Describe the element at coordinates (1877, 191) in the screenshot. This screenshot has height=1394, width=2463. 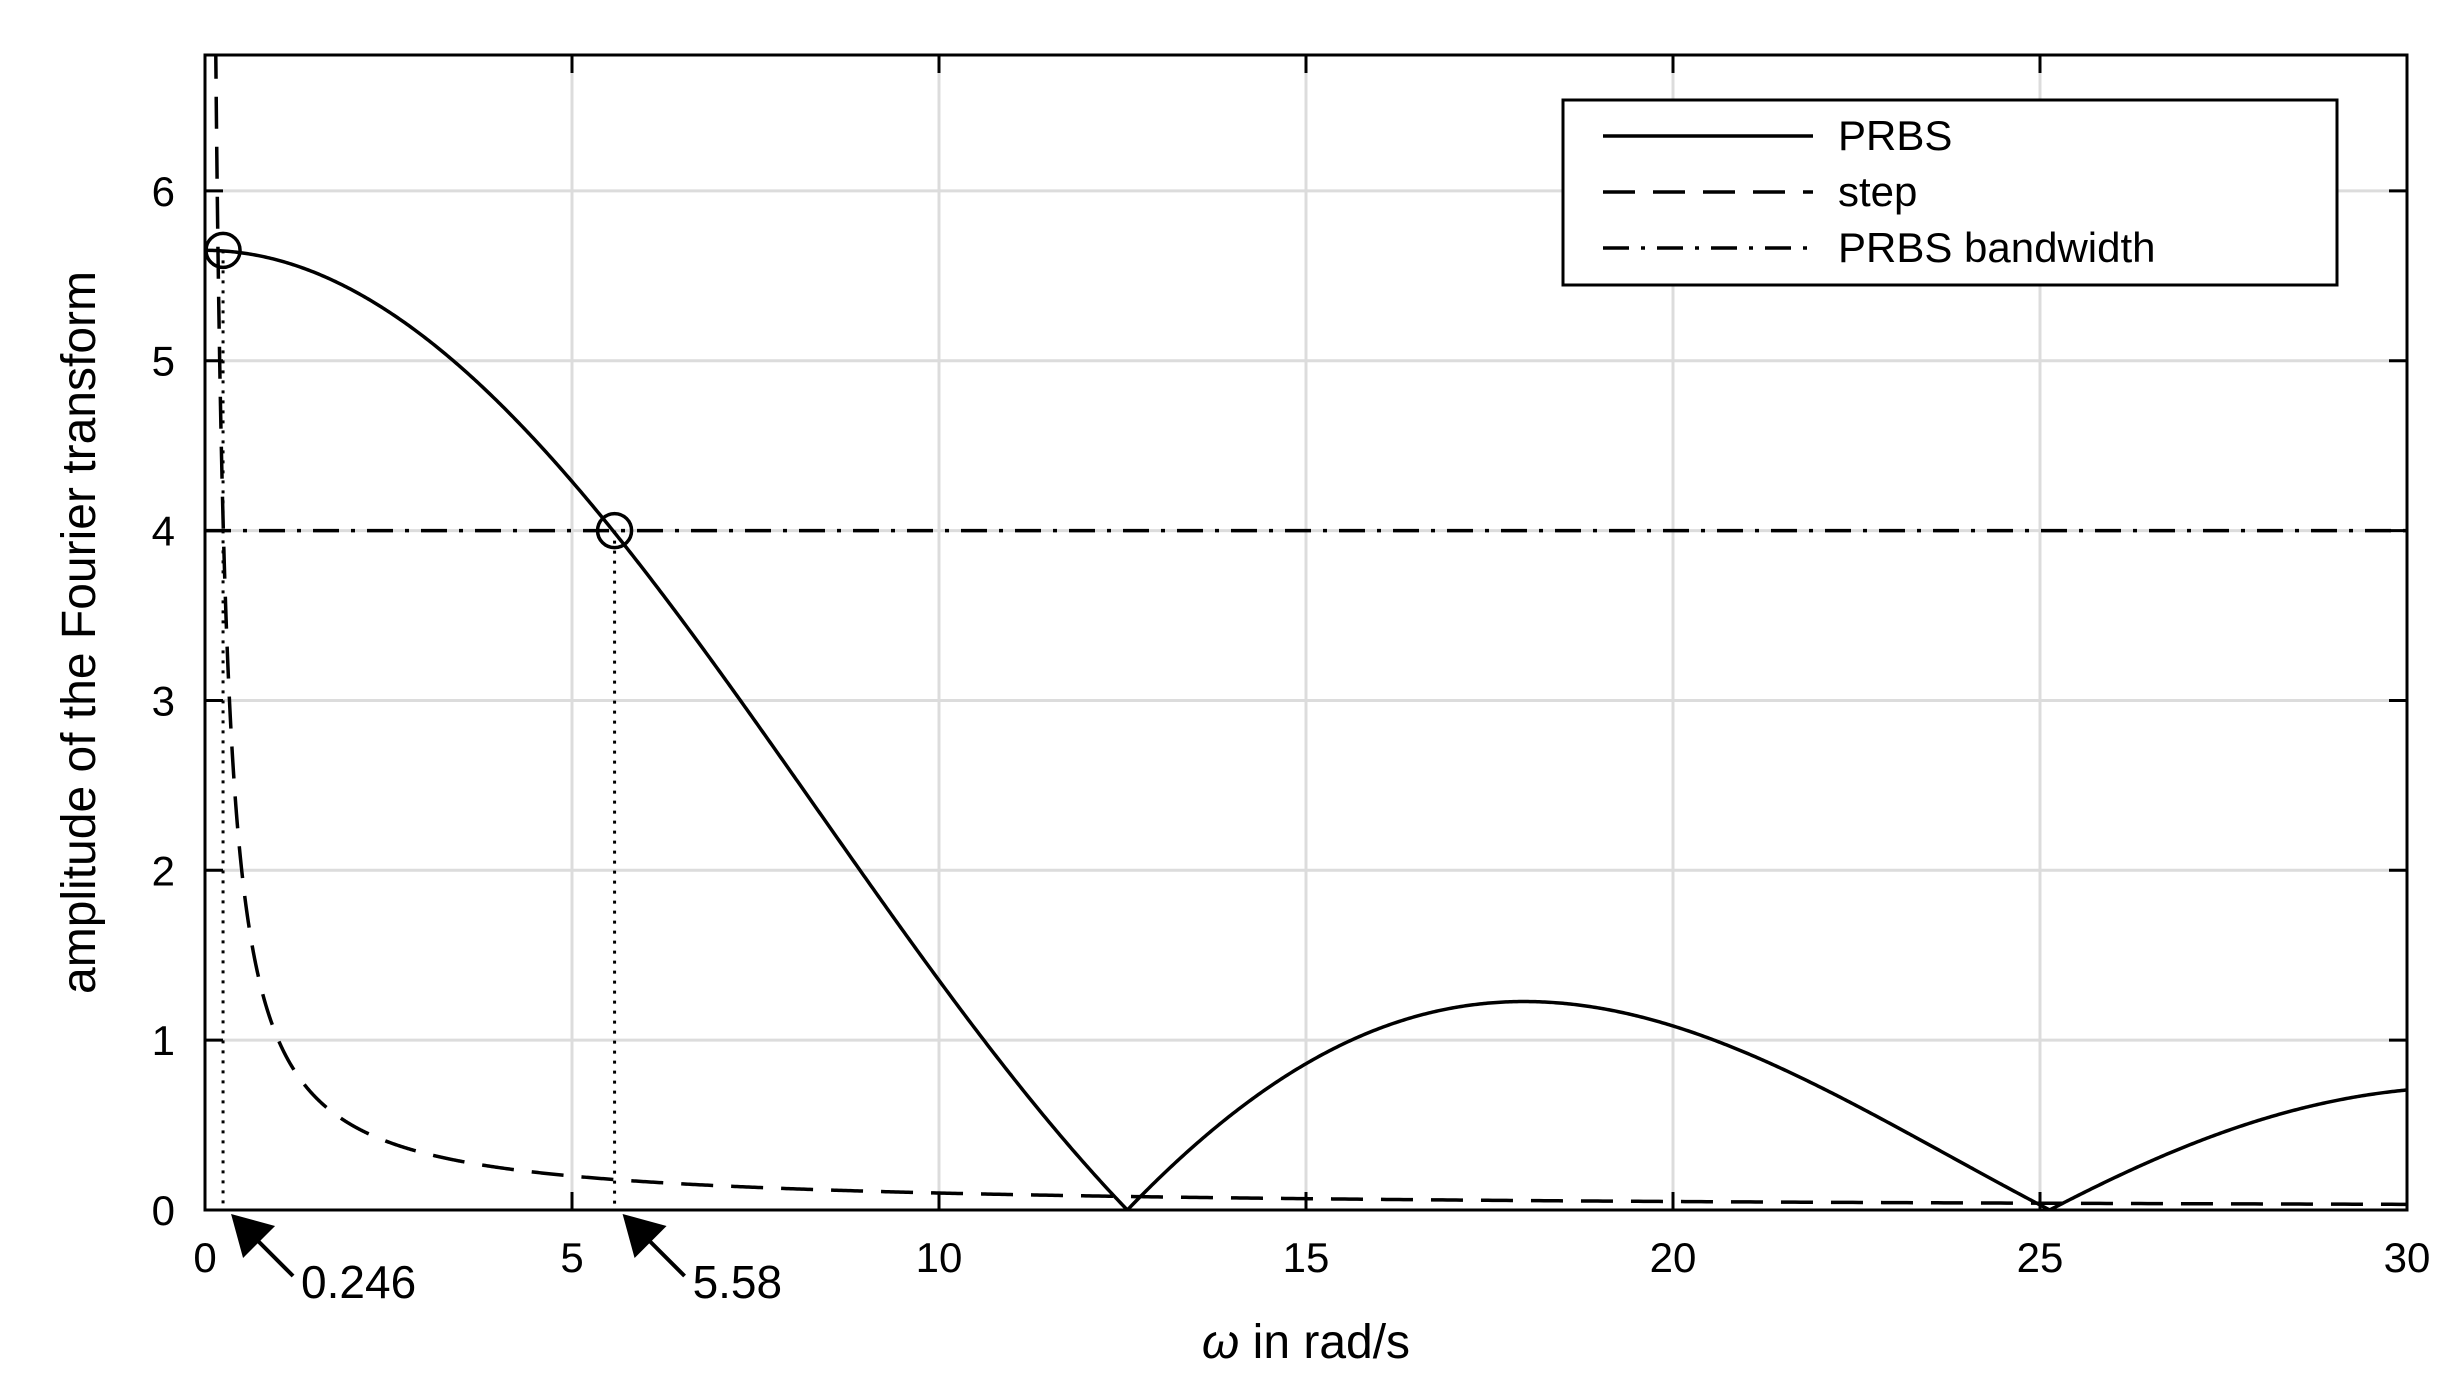
I see `legend-label: step` at that location.